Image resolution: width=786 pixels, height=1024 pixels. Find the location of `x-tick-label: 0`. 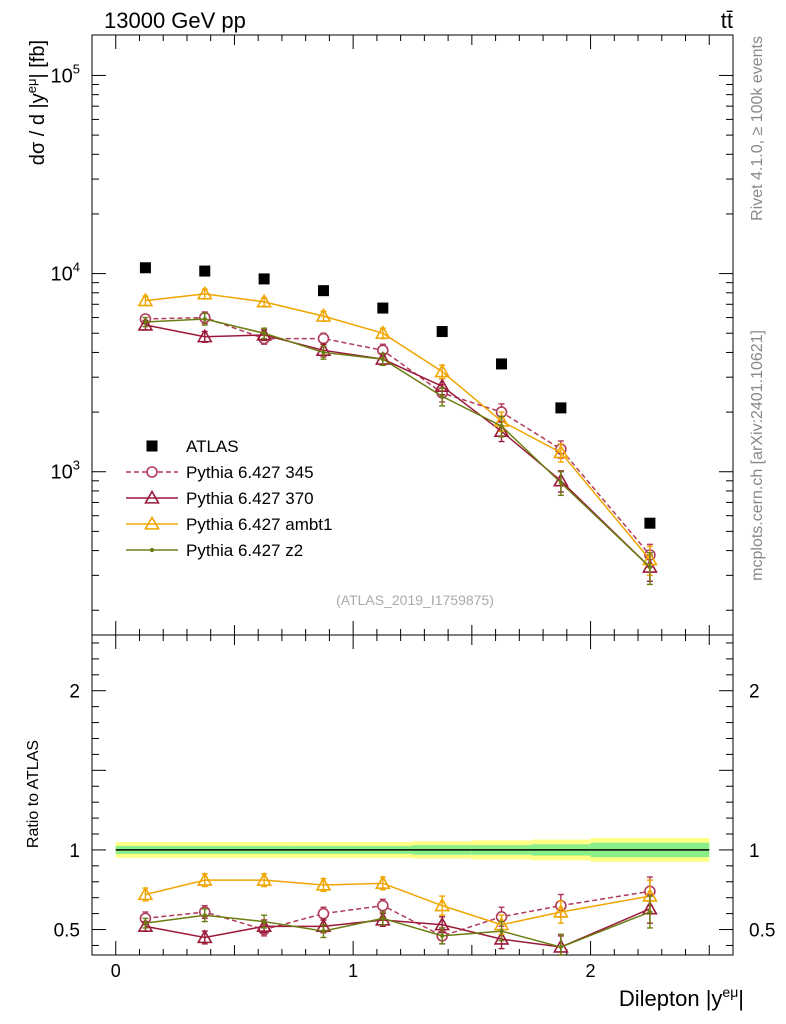

x-tick-label: 0 is located at coordinates (116, 971).